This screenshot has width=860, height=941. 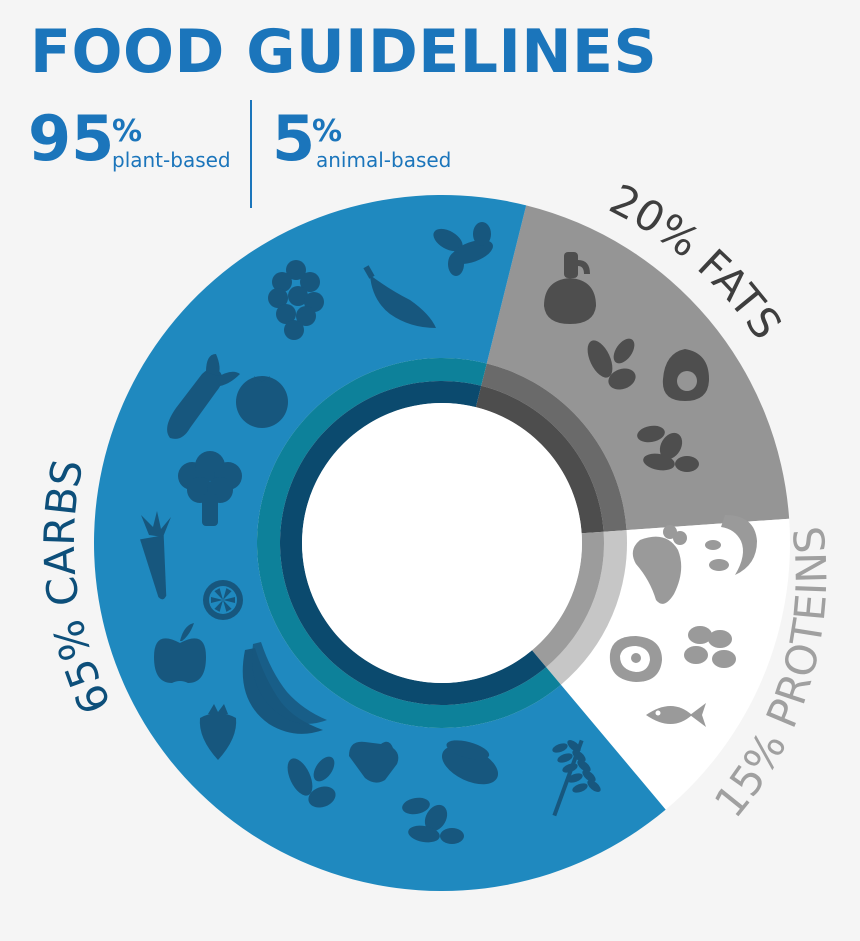 I want to click on shrimp-icon, so click(x=731, y=545).